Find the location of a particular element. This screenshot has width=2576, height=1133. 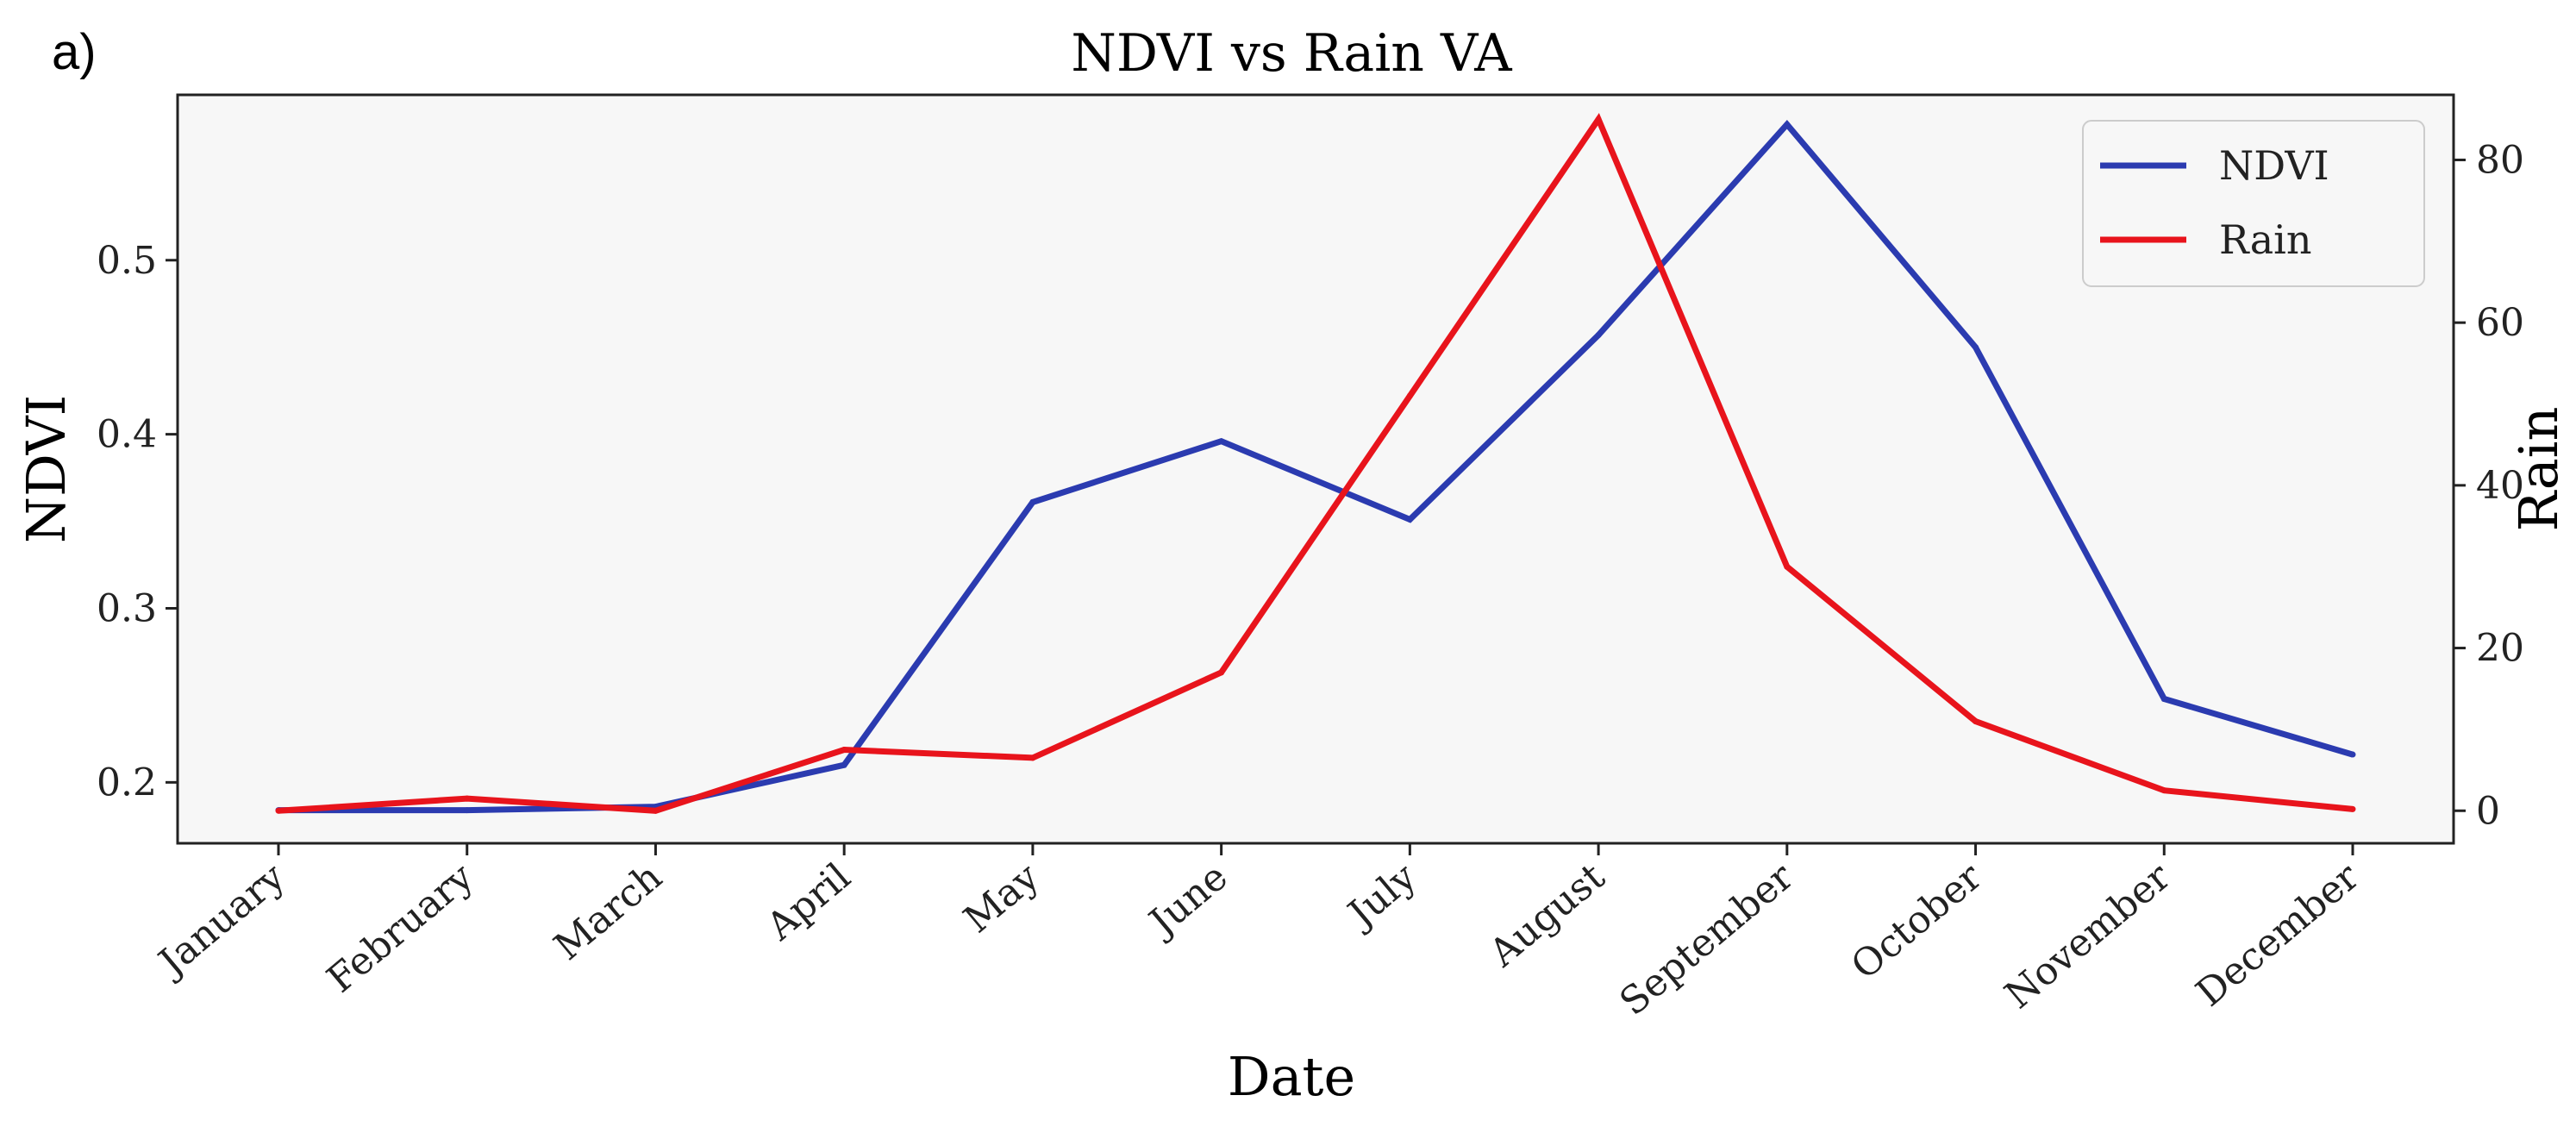

y2-axis-label: Rain is located at coordinates (2538, 469).